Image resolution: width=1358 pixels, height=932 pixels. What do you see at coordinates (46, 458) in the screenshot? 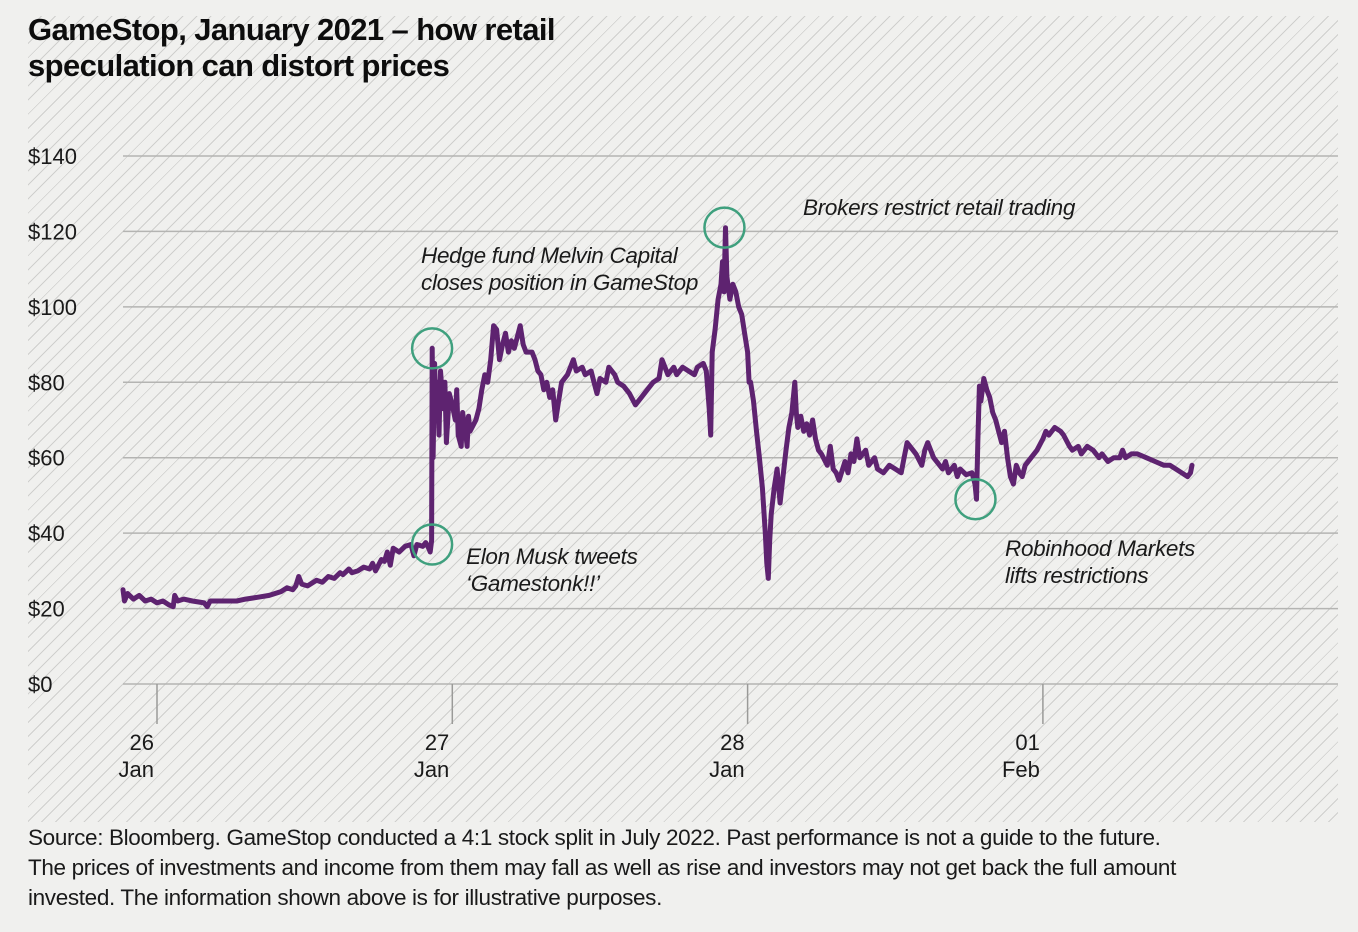
I see `y-tick-label: $60` at bounding box center [46, 458].